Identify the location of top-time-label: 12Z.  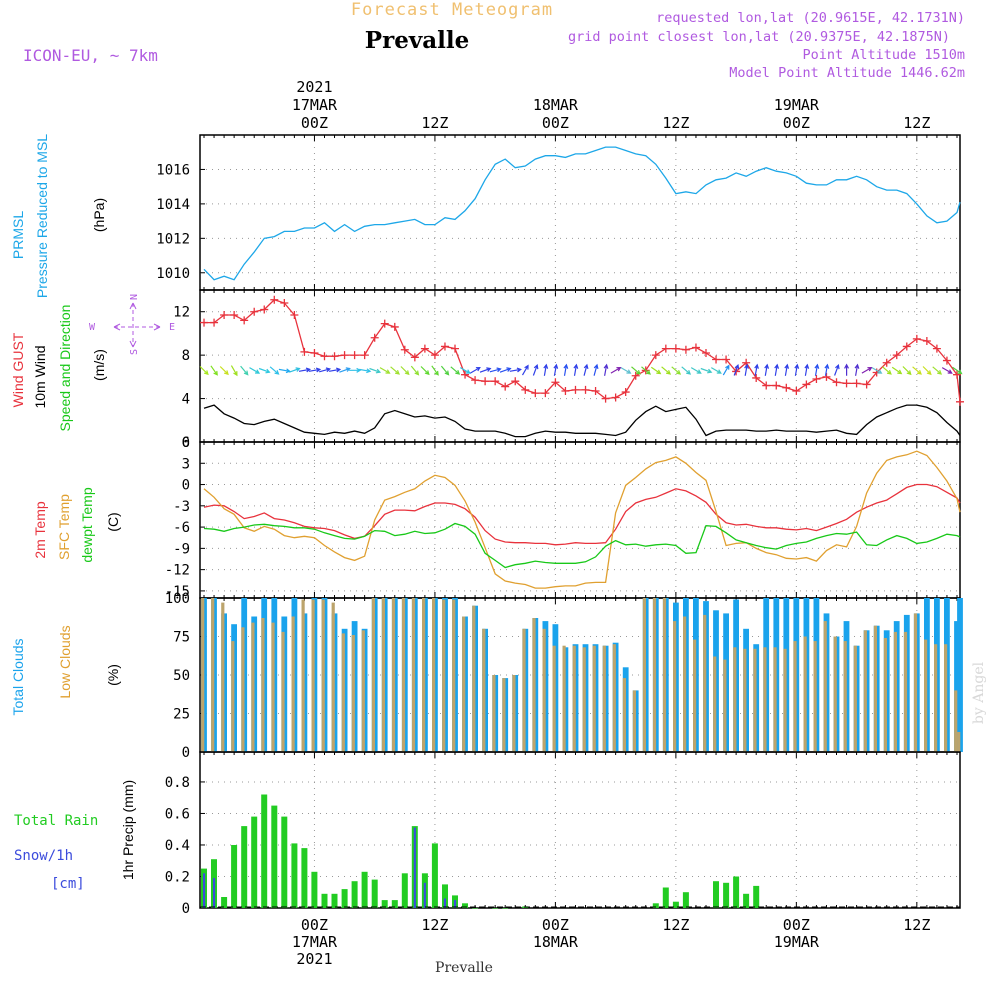
(916, 123).